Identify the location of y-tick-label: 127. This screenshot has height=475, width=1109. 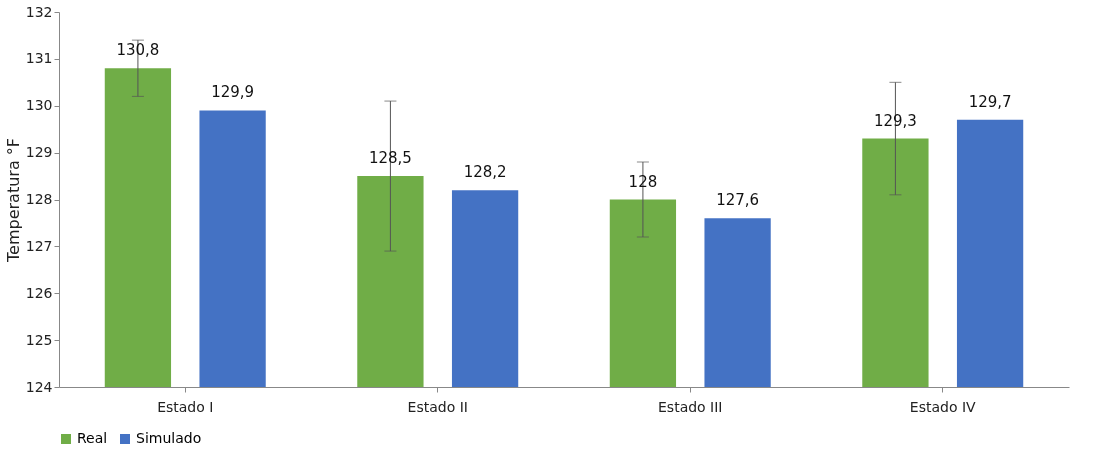
(39, 245).